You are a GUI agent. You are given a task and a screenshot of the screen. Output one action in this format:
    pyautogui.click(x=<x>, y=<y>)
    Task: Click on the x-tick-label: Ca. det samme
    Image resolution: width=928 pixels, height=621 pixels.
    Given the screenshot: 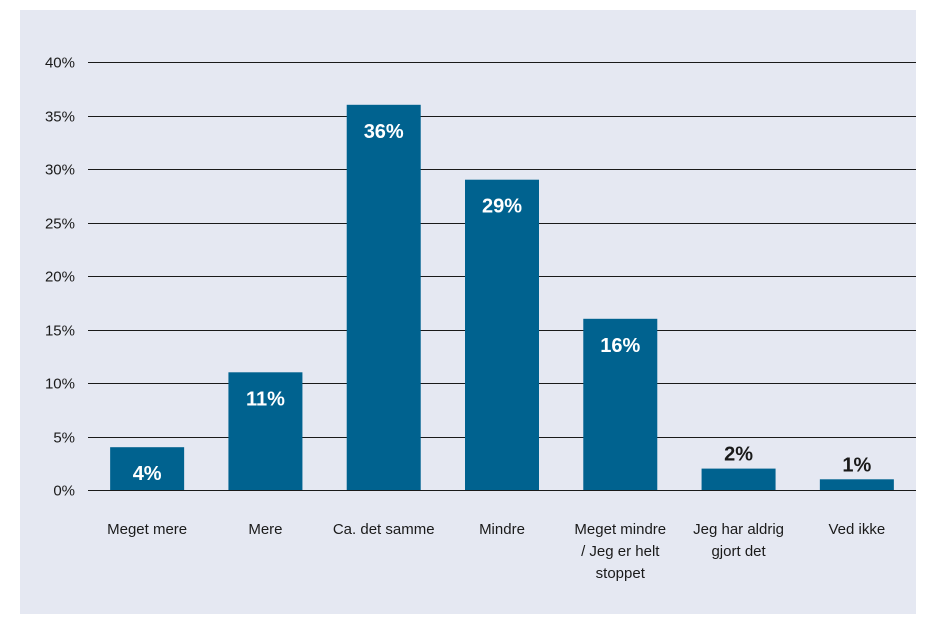 What is the action you would take?
    pyautogui.click(x=384, y=529)
    